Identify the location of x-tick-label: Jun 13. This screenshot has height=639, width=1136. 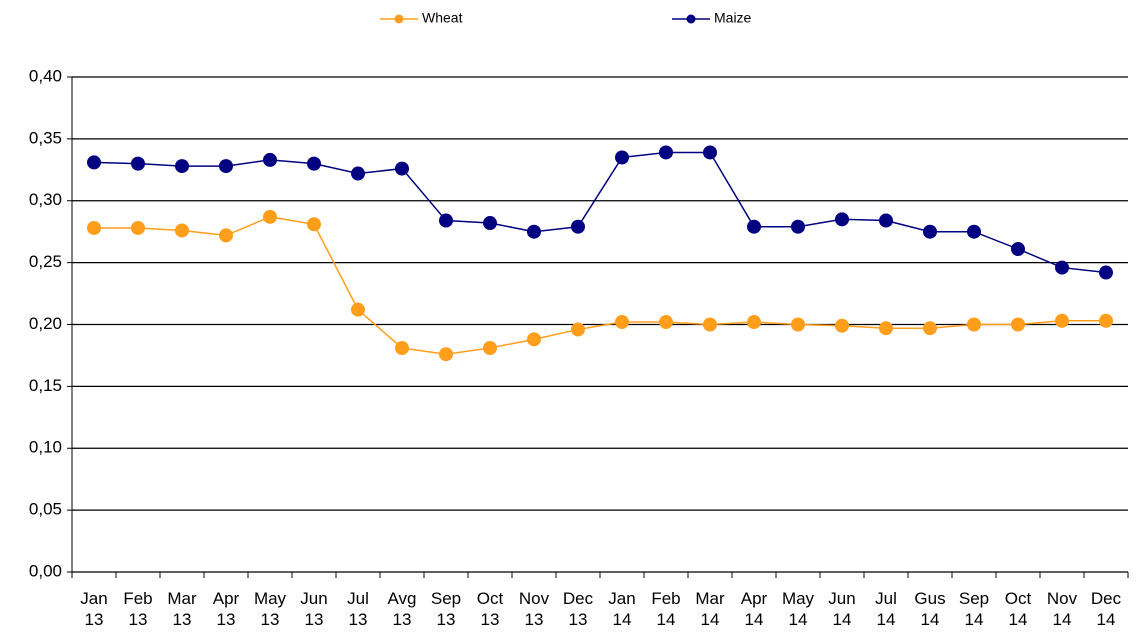
(314, 609).